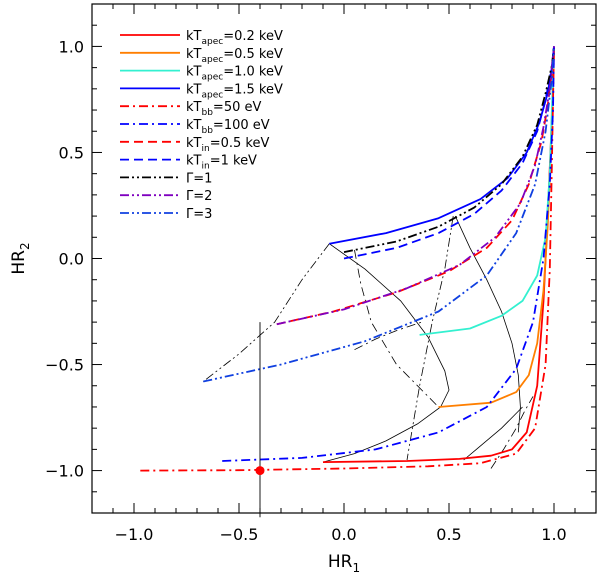 This screenshot has width=600, height=576. Describe the element at coordinates (227, 145) in the screenshot. I see `legend-label-7: kTin=0.5 keV` at that location.